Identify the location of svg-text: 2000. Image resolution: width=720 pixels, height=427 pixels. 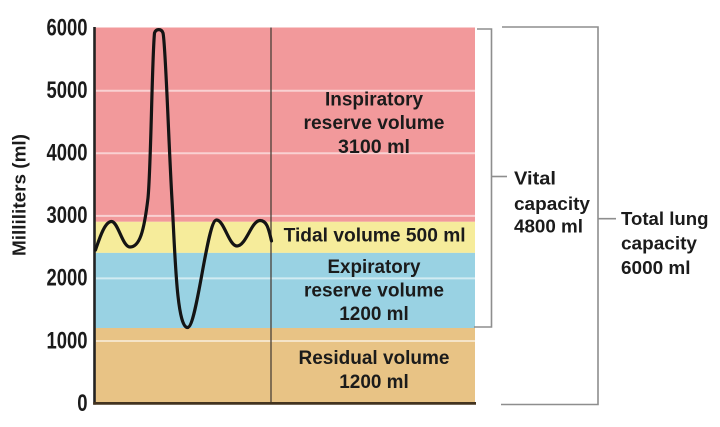
(67, 278).